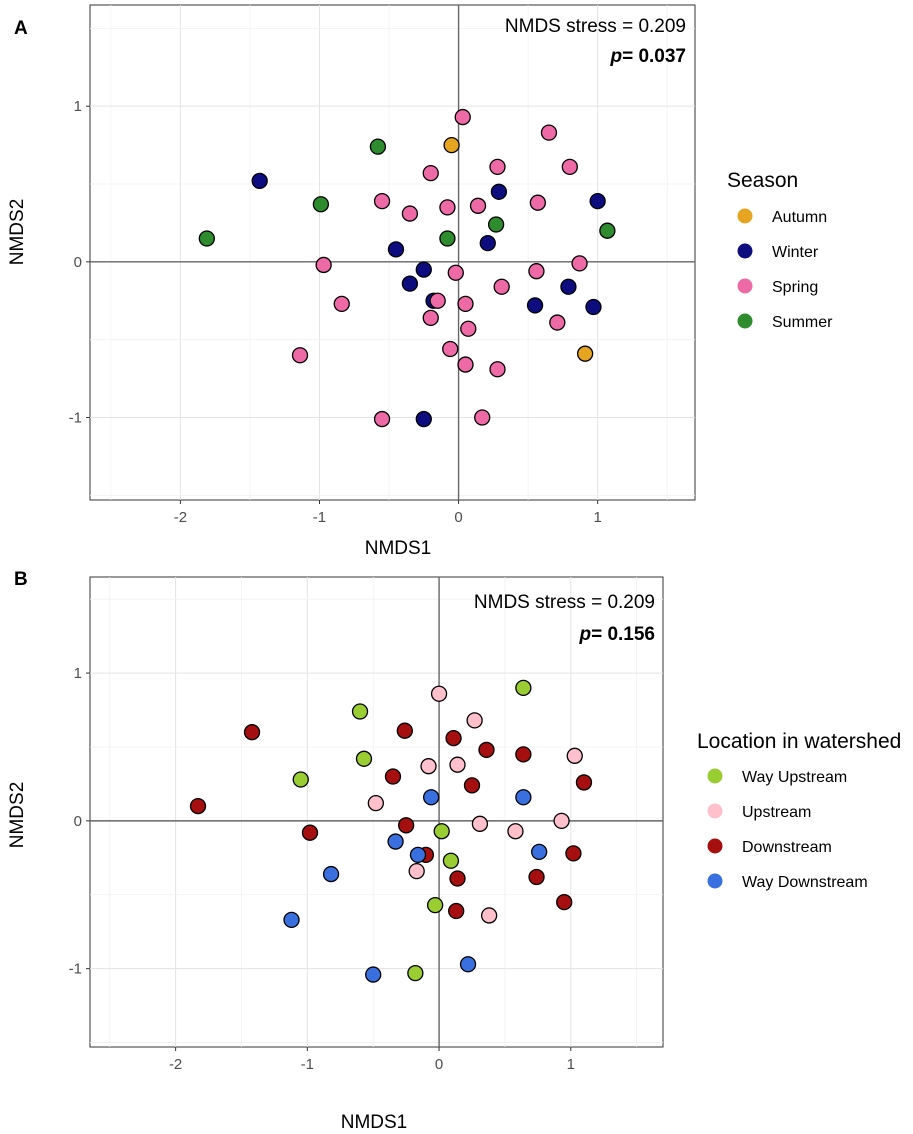 This screenshot has width=913, height=1134. What do you see at coordinates (21, 579) in the screenshot?
I see `panel-b-letter: B` at bounding box center [21, 579].